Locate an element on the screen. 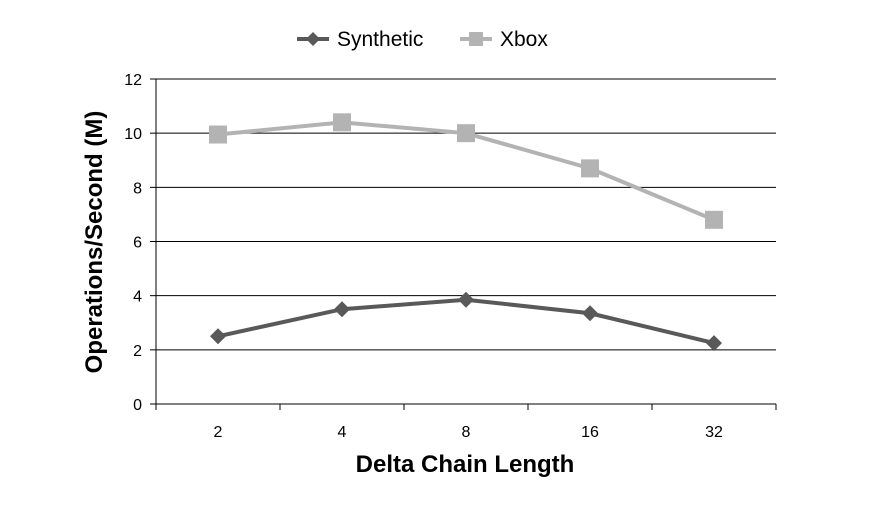 The width and height of the screenshot is (892, 510). y-tick-label: 4 is located at coordinates (137, 297).